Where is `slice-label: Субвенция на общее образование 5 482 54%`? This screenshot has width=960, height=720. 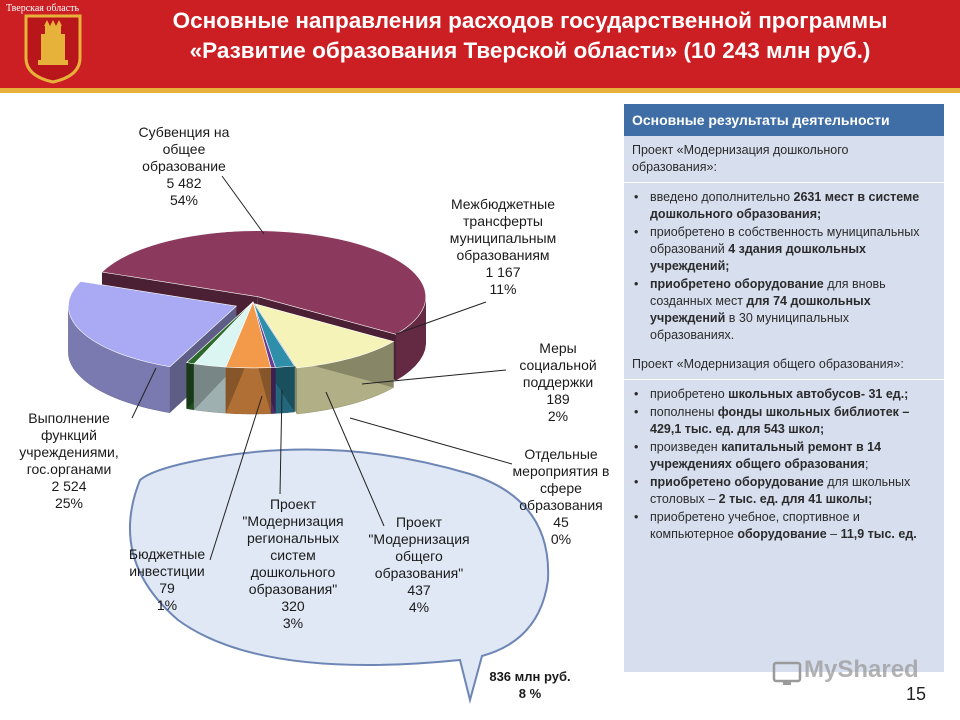
slice-label: Субвенция на общее образование 5 482 54% is located at coordinates (184, 166).